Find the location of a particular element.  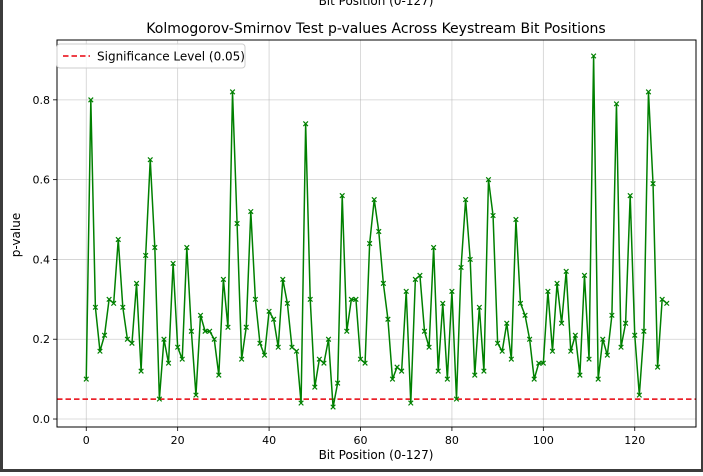

x-tick-label: 100 is located at coordinates (543, 440).